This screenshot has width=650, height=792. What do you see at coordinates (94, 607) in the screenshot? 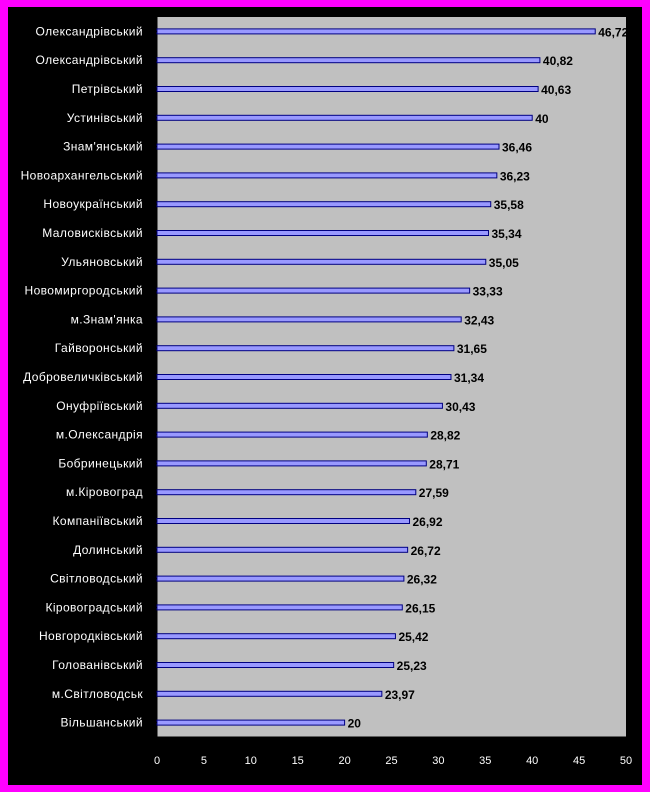
I see `category-label: Кіровоградський` at bounding box center [94, 607].